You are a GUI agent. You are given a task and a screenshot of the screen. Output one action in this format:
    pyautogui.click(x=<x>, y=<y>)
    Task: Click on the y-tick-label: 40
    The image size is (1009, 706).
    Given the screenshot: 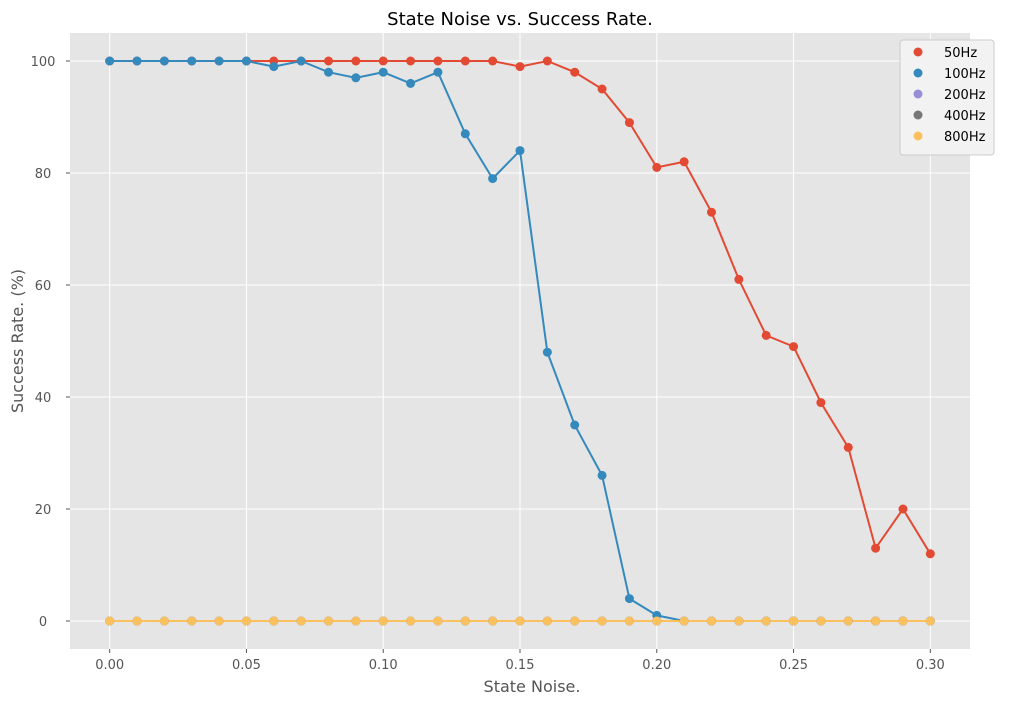 What is the action you would take?
    pyautogui.click(x=43, y=398)
    